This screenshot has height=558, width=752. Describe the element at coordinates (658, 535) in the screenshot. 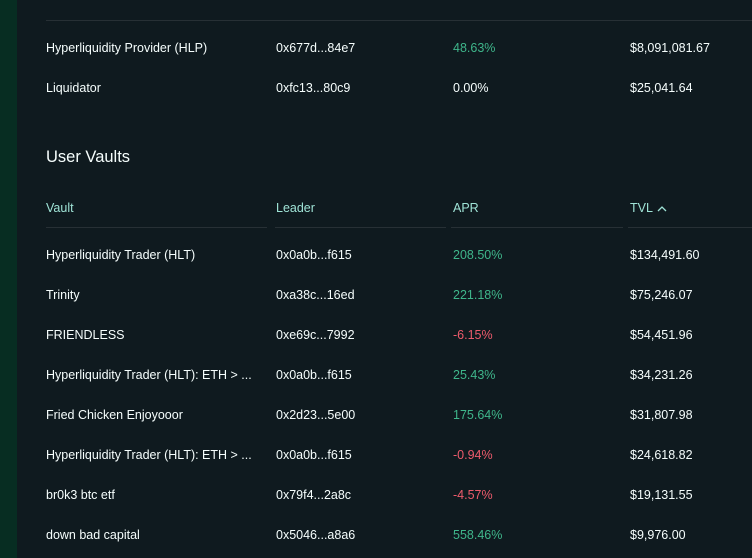

I see `vault-tvl: $9,976.00` at that location.